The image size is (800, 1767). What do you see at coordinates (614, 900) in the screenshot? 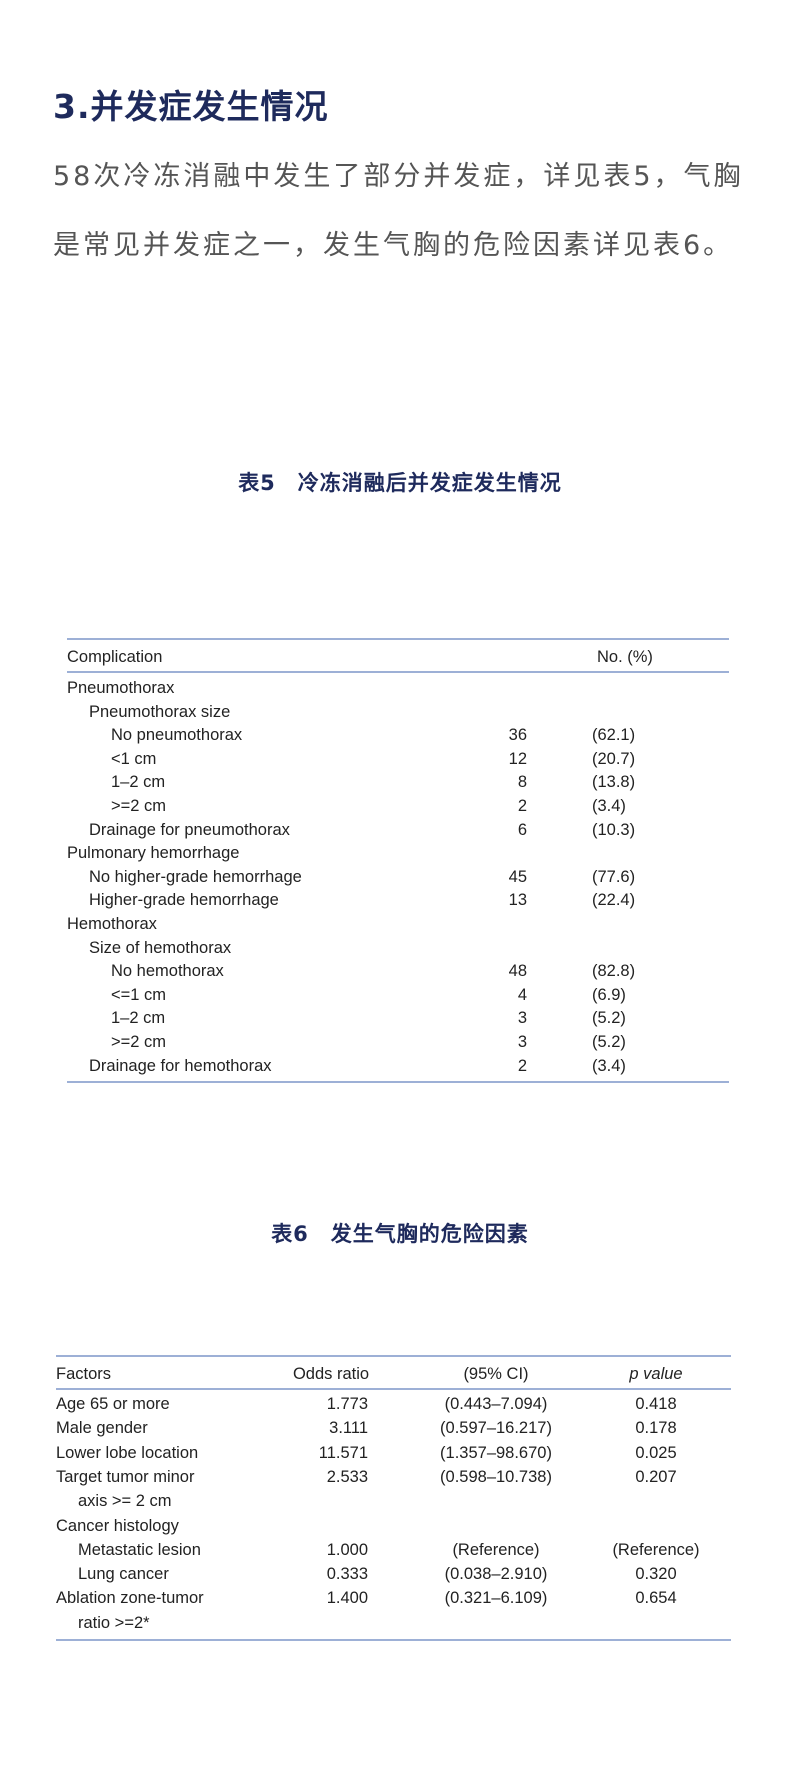
I see `row-percent: (22.4)` at bounding box center [614, 900].